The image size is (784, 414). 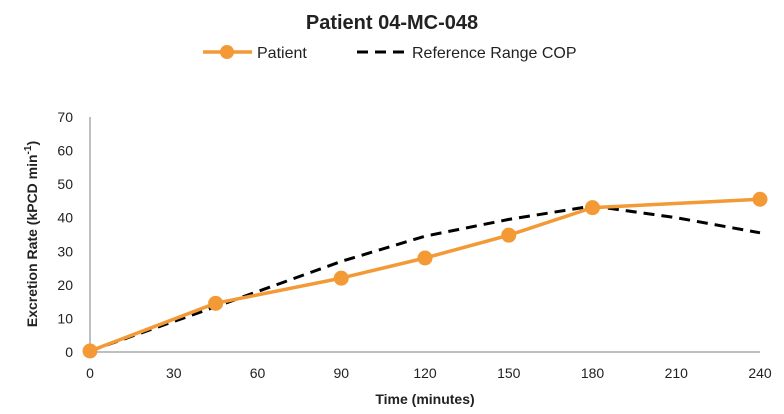 What do you see at coordinates (65, 285) in the screenshot?
I see `y-tick-label: 20` at bounding box center [65, 285].